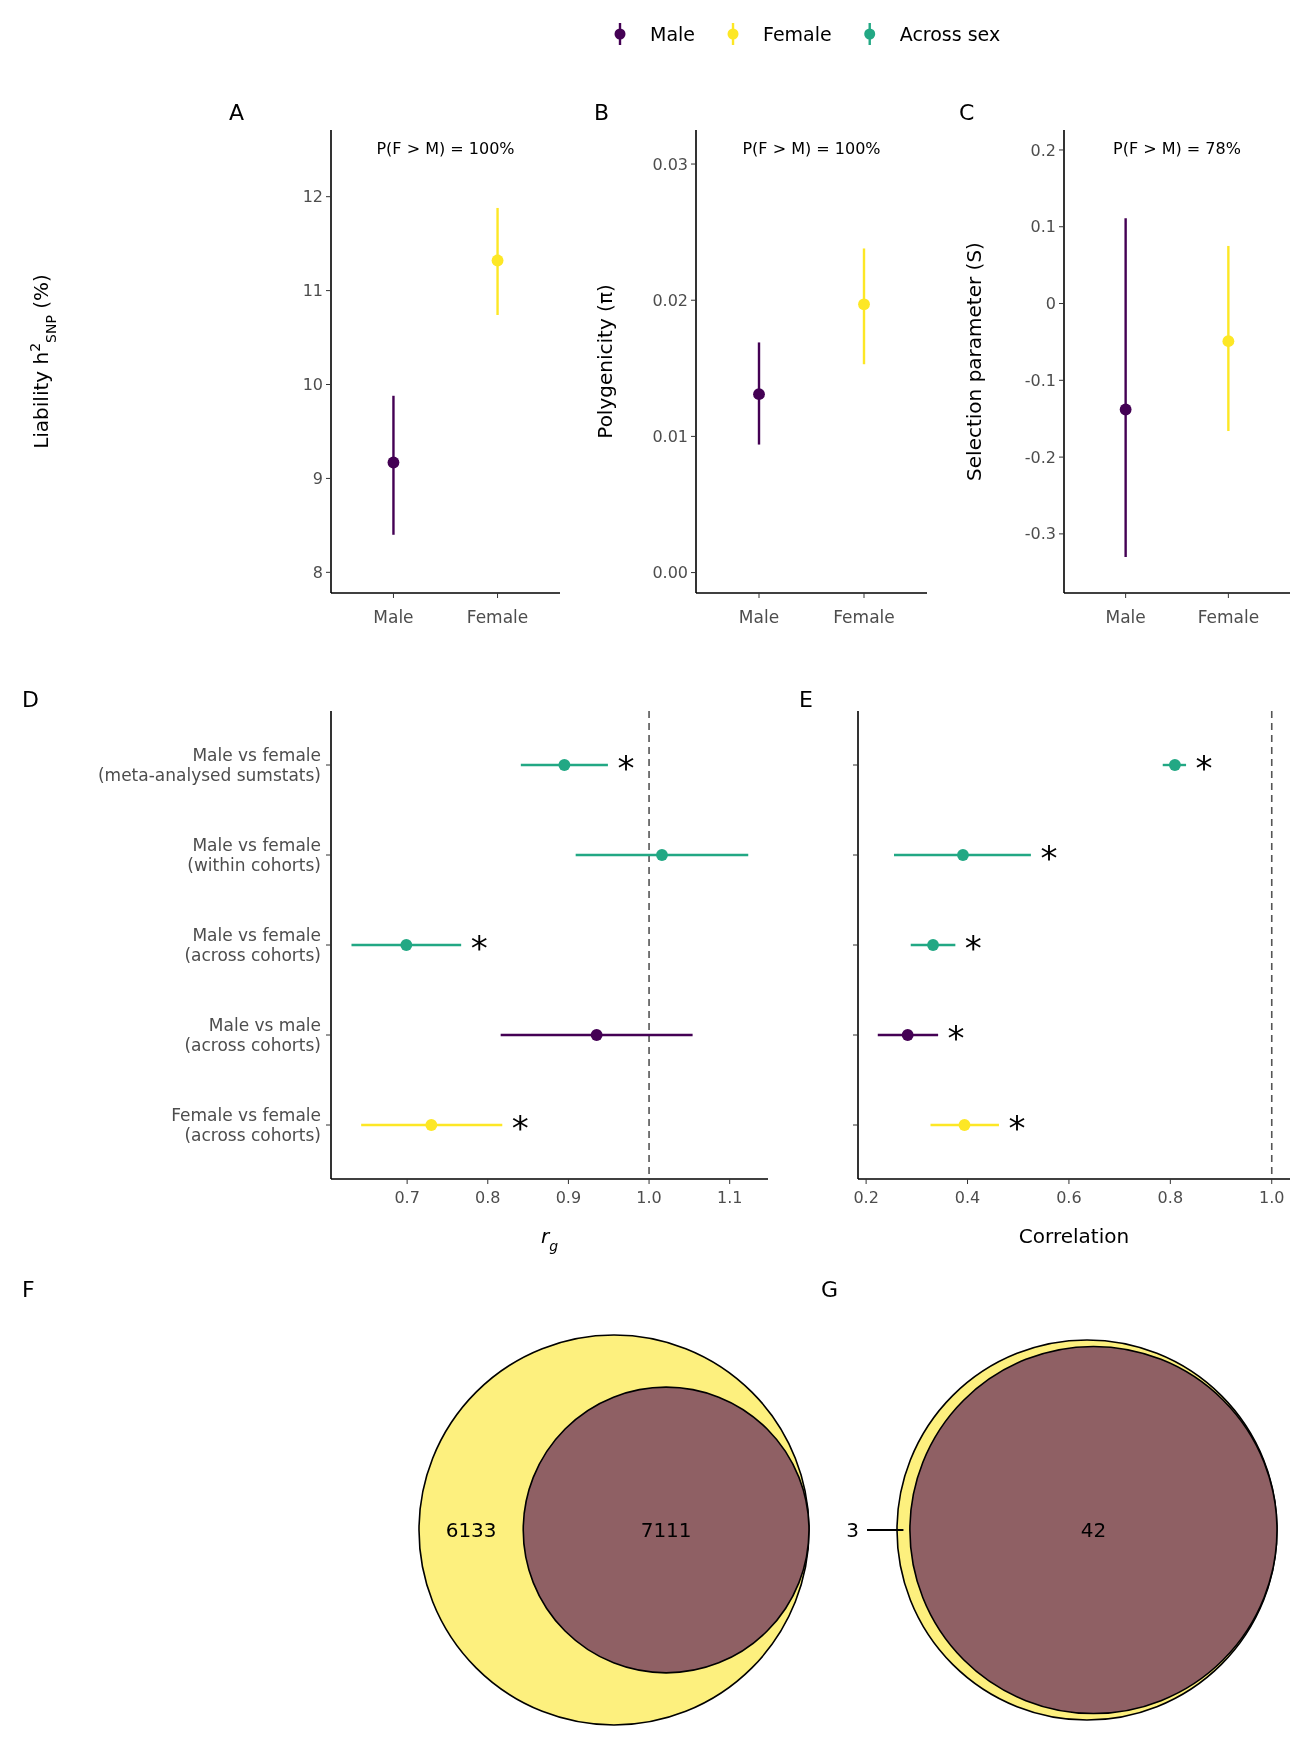  Describe the element at coordinates (852, 1530) in the screenshot. I see `data-label: 3` at that location.